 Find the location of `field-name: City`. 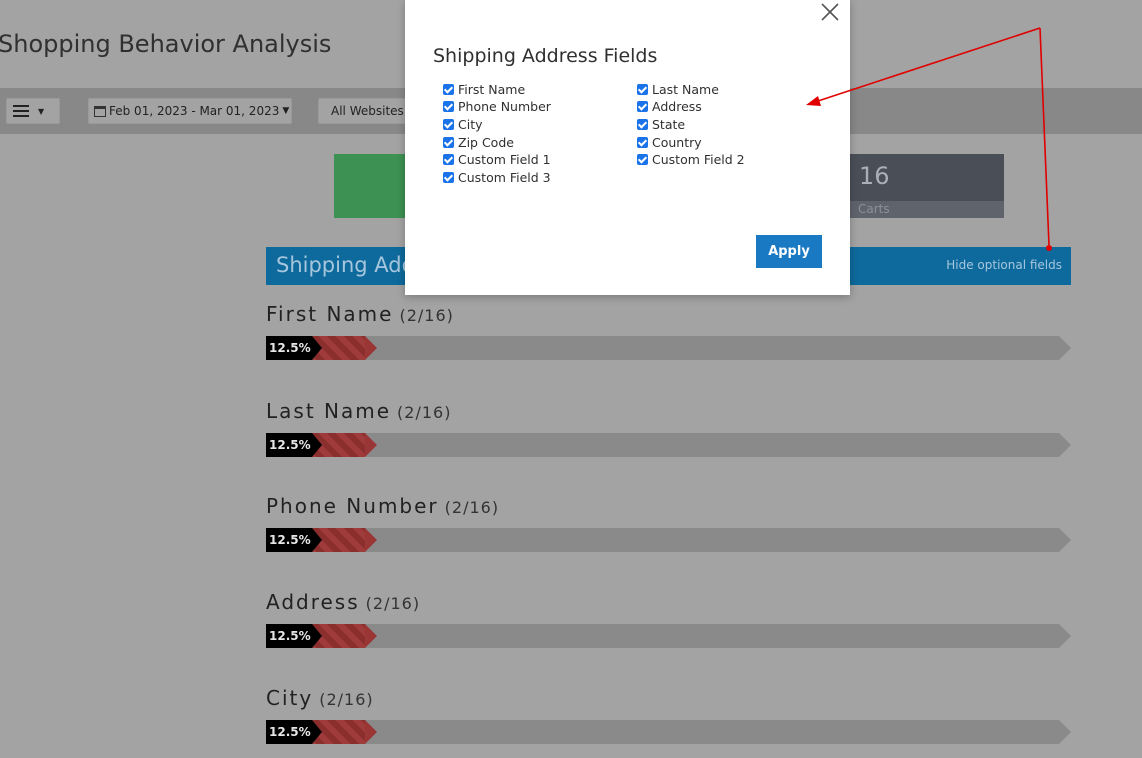

field-name: City is located at coordinates (290, 698).